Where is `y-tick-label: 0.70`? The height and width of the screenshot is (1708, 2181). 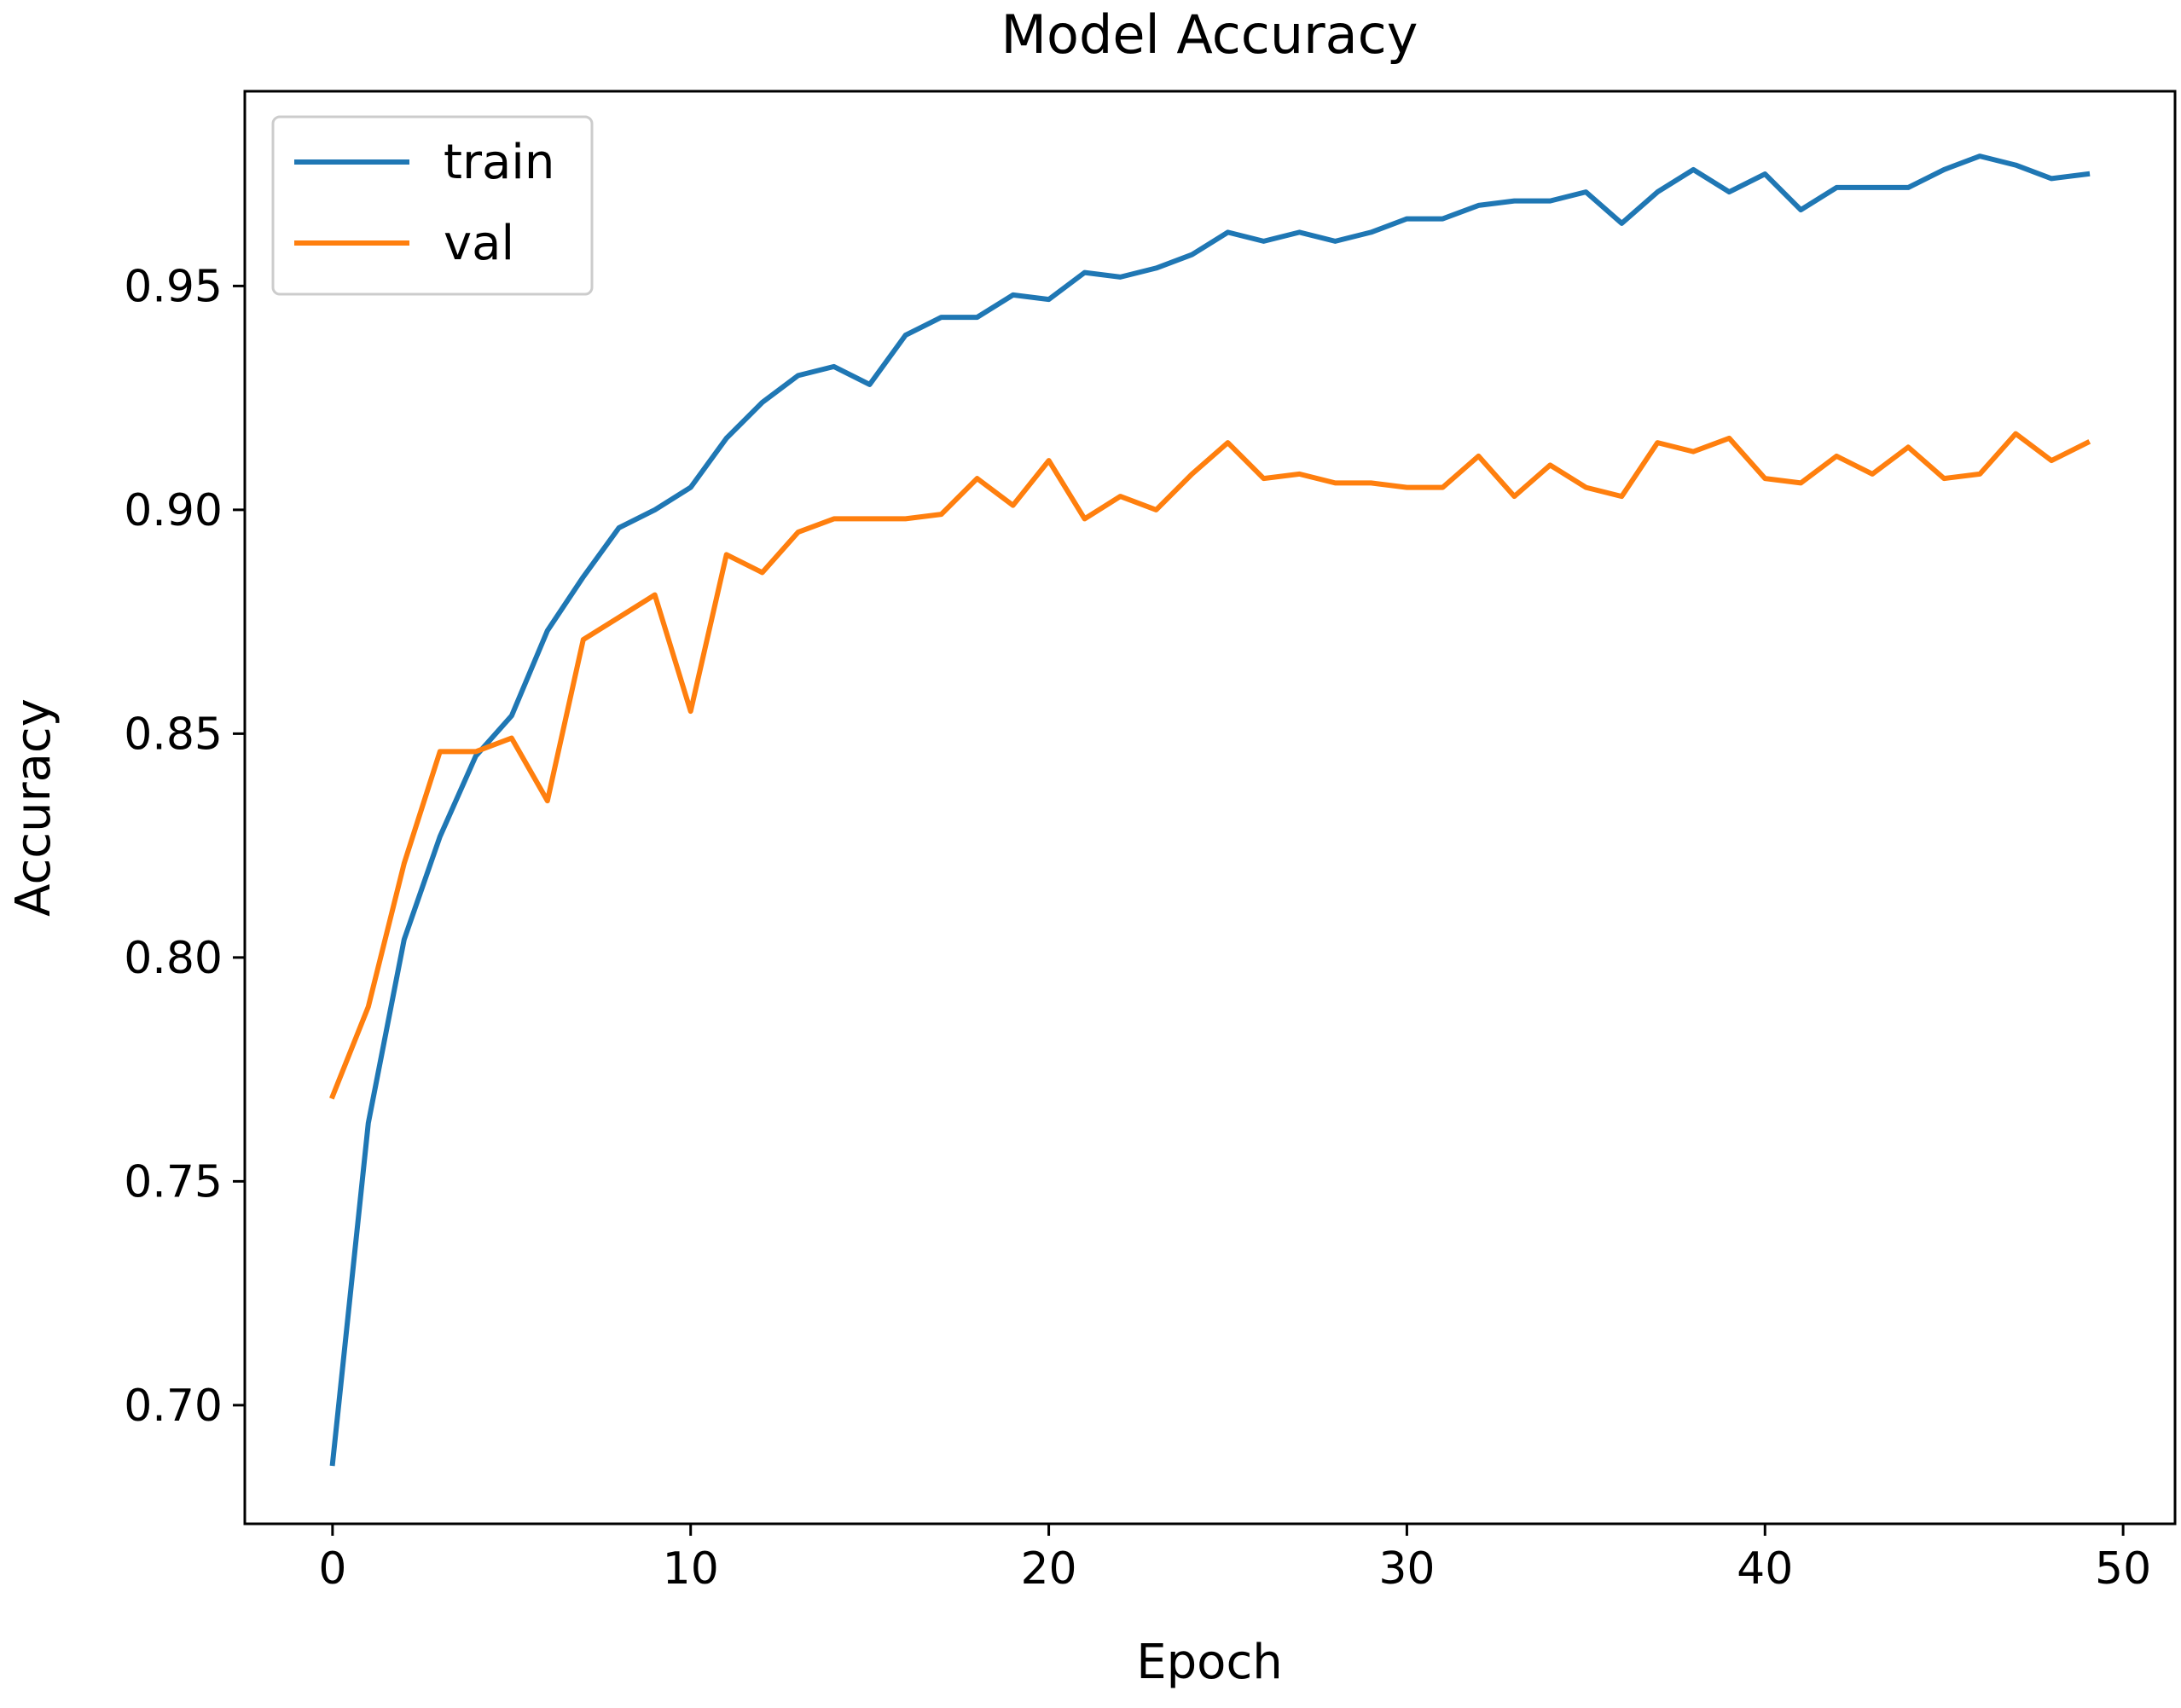 y-tick-label: 0.70 is located at coordinates (173, 1406).